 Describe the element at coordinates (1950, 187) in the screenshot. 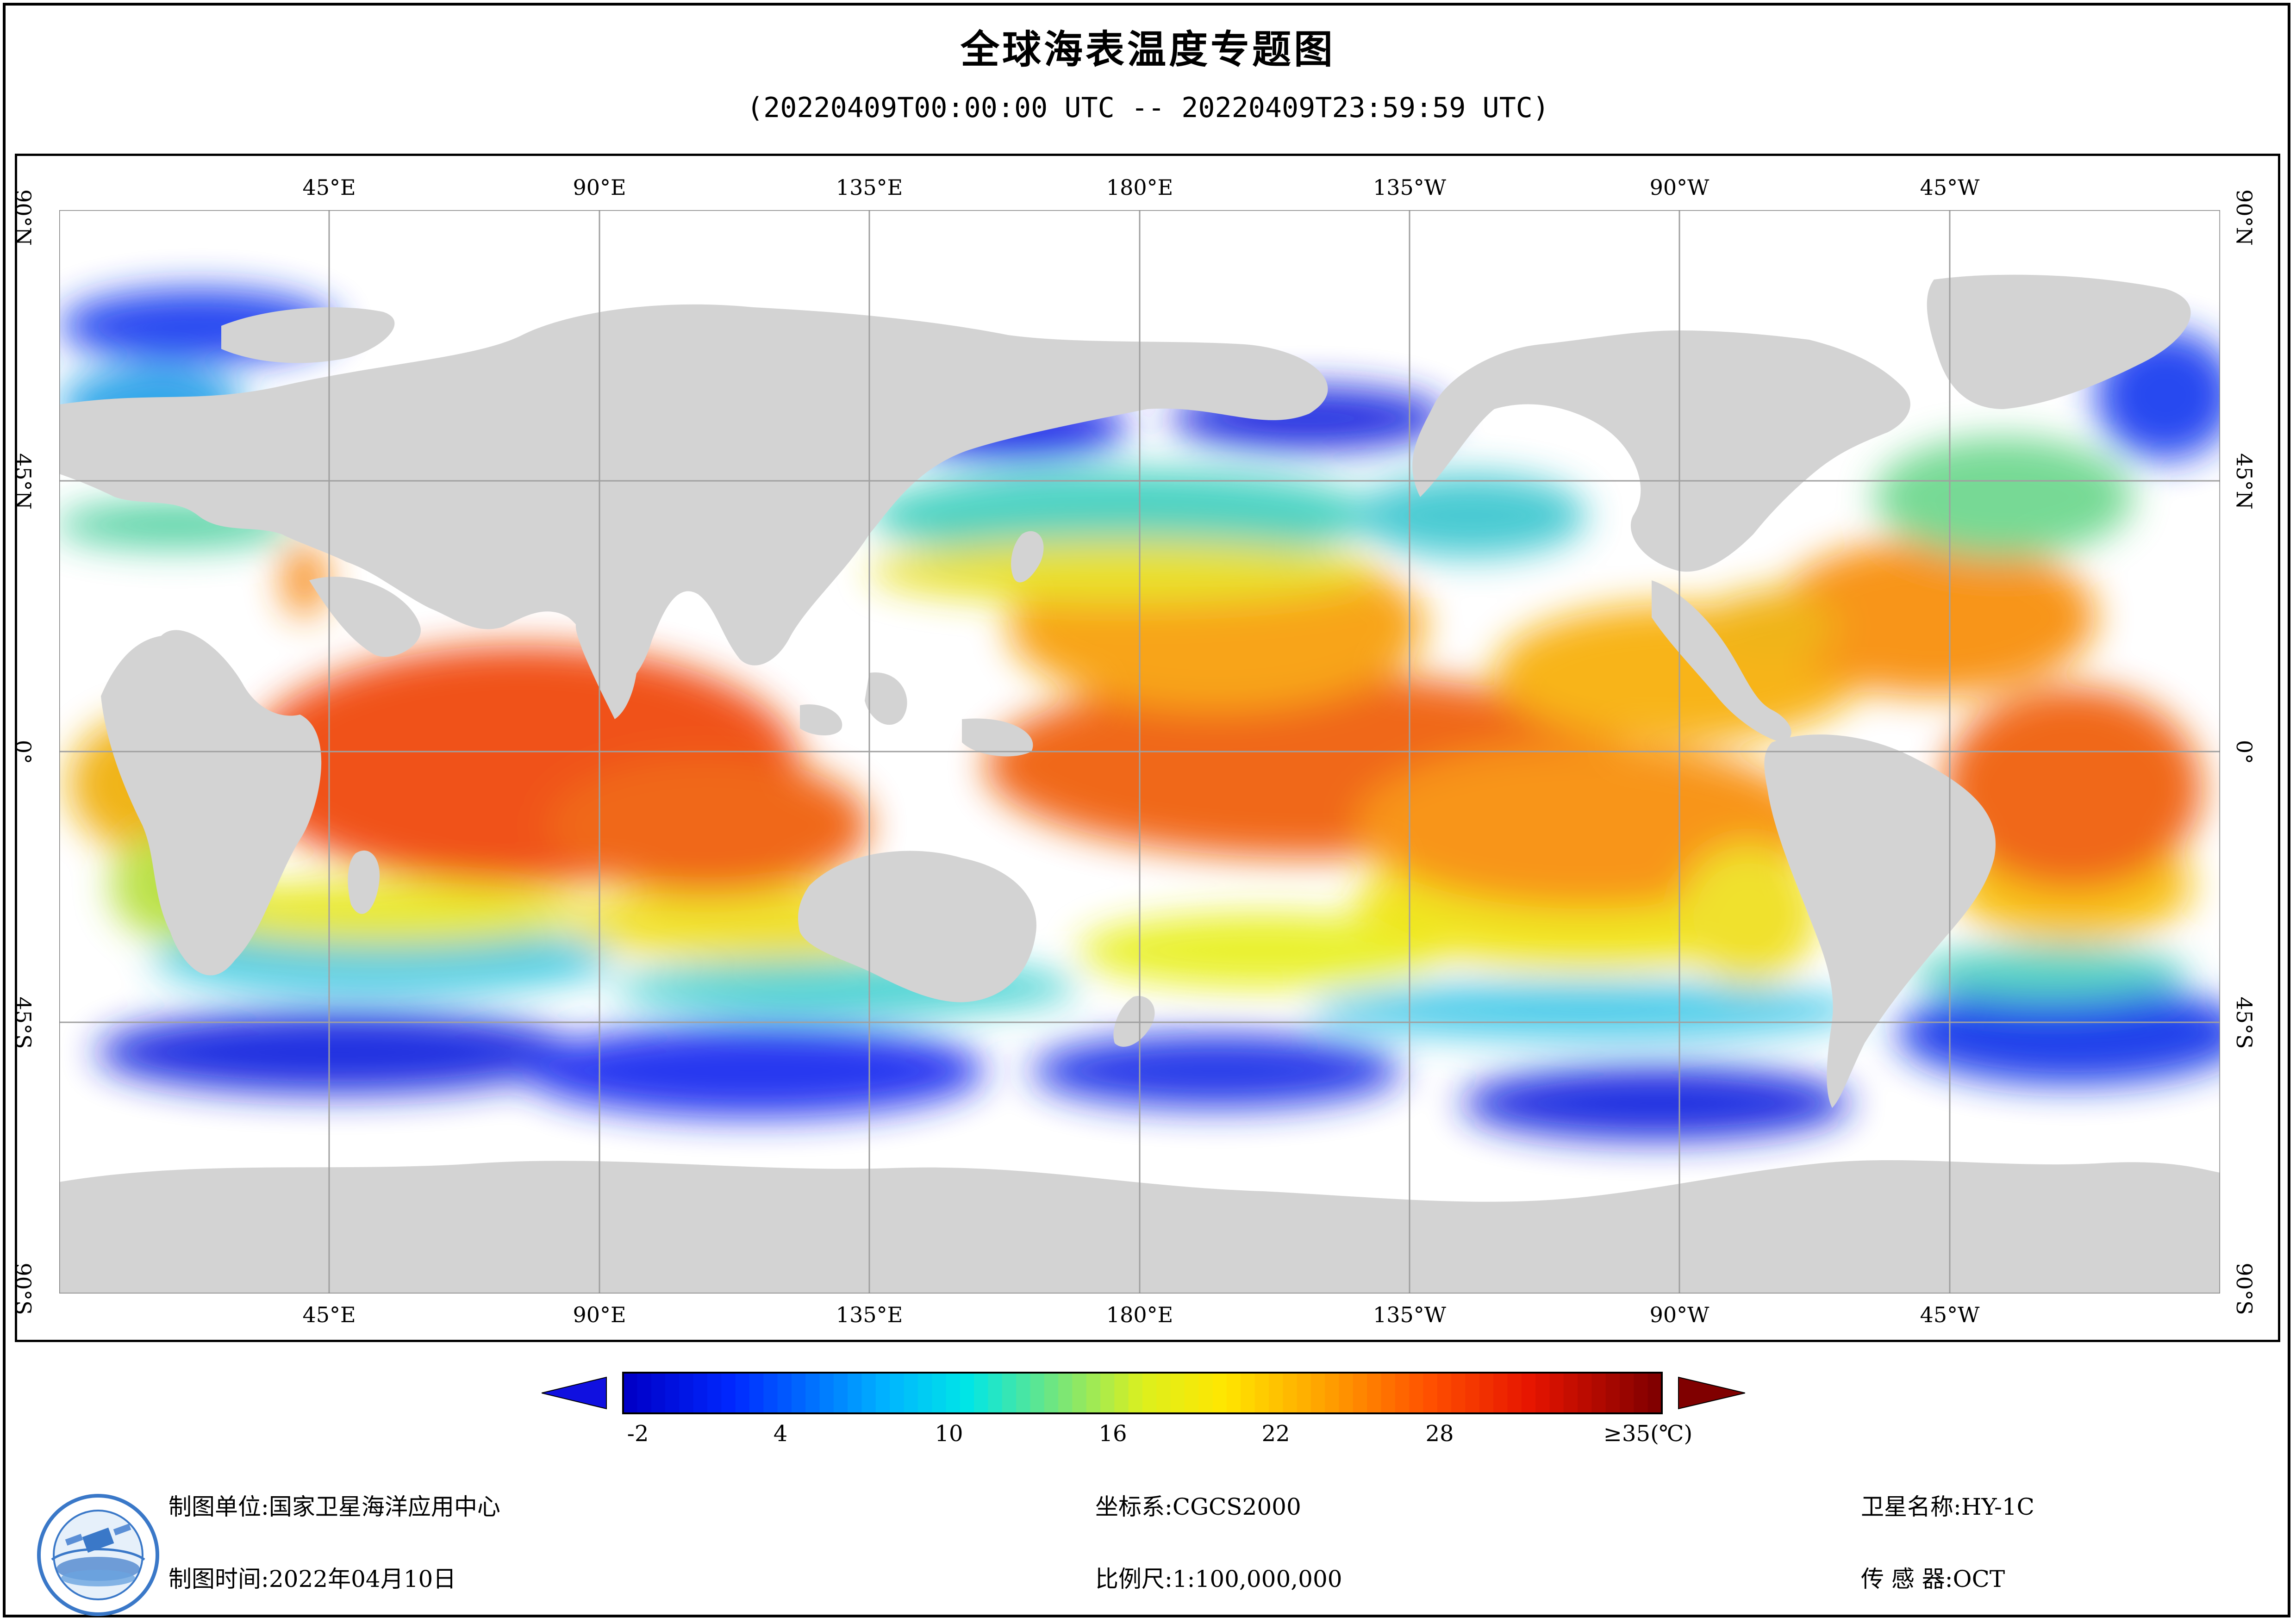

I see `lon-tick-top-45w: 45°W` at that location.